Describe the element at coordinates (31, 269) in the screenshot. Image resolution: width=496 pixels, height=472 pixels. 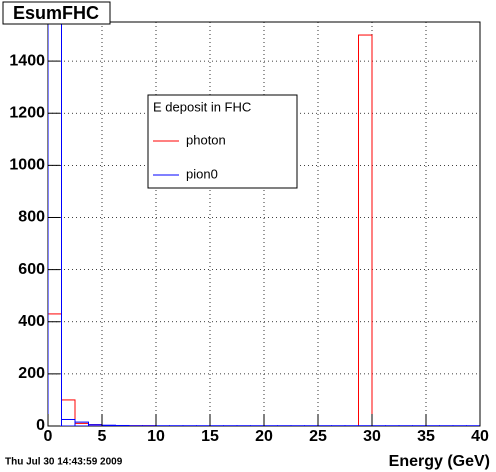
I see `y-tick-label: 600` at that location.